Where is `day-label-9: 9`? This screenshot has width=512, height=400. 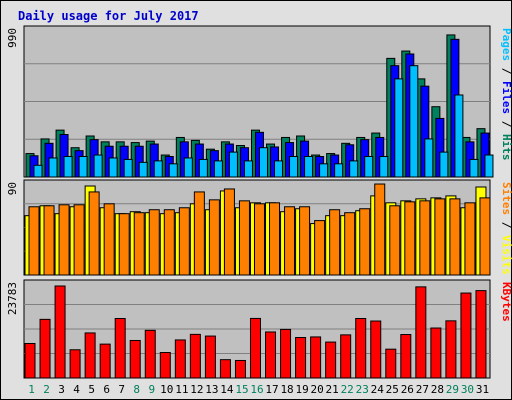
day-label-9: 9 is located at coordinates (151, 389).